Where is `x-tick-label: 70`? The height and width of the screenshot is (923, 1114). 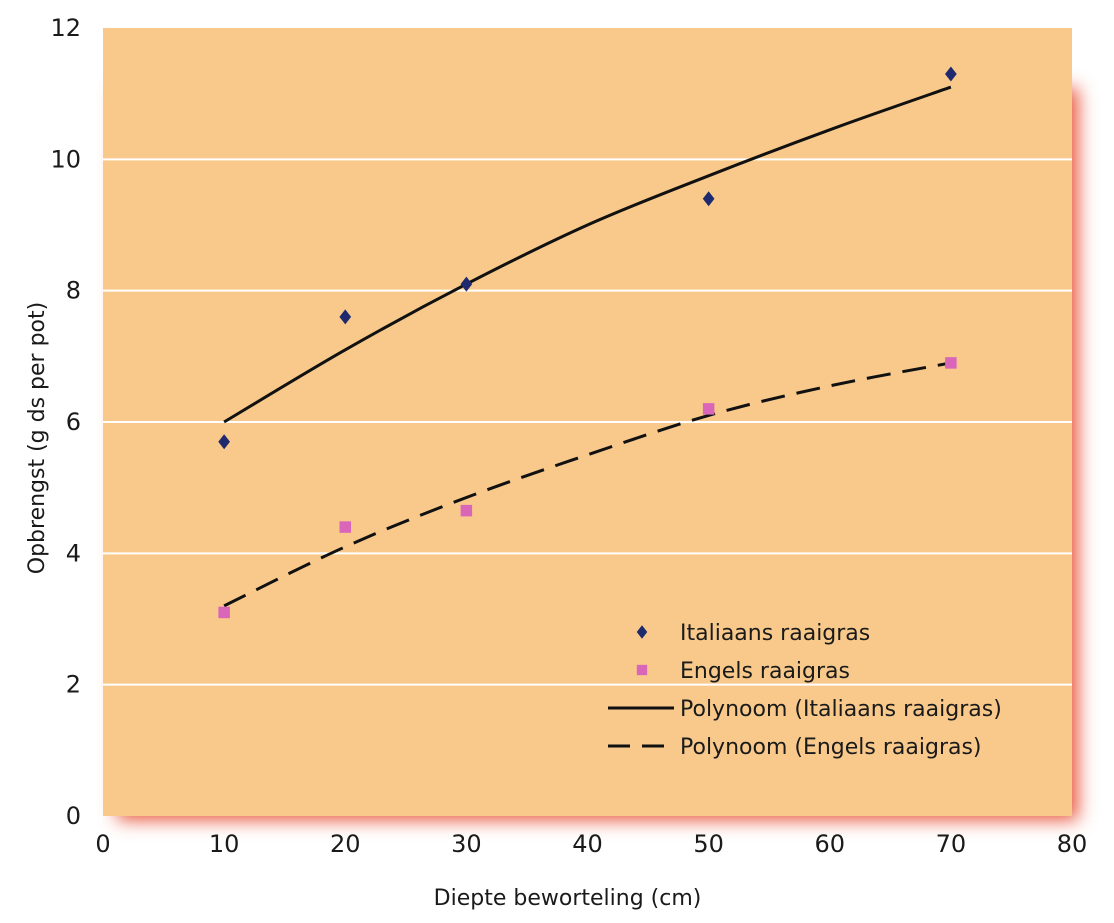 x-tick-label: 70 is located at coordinates (951, 844).